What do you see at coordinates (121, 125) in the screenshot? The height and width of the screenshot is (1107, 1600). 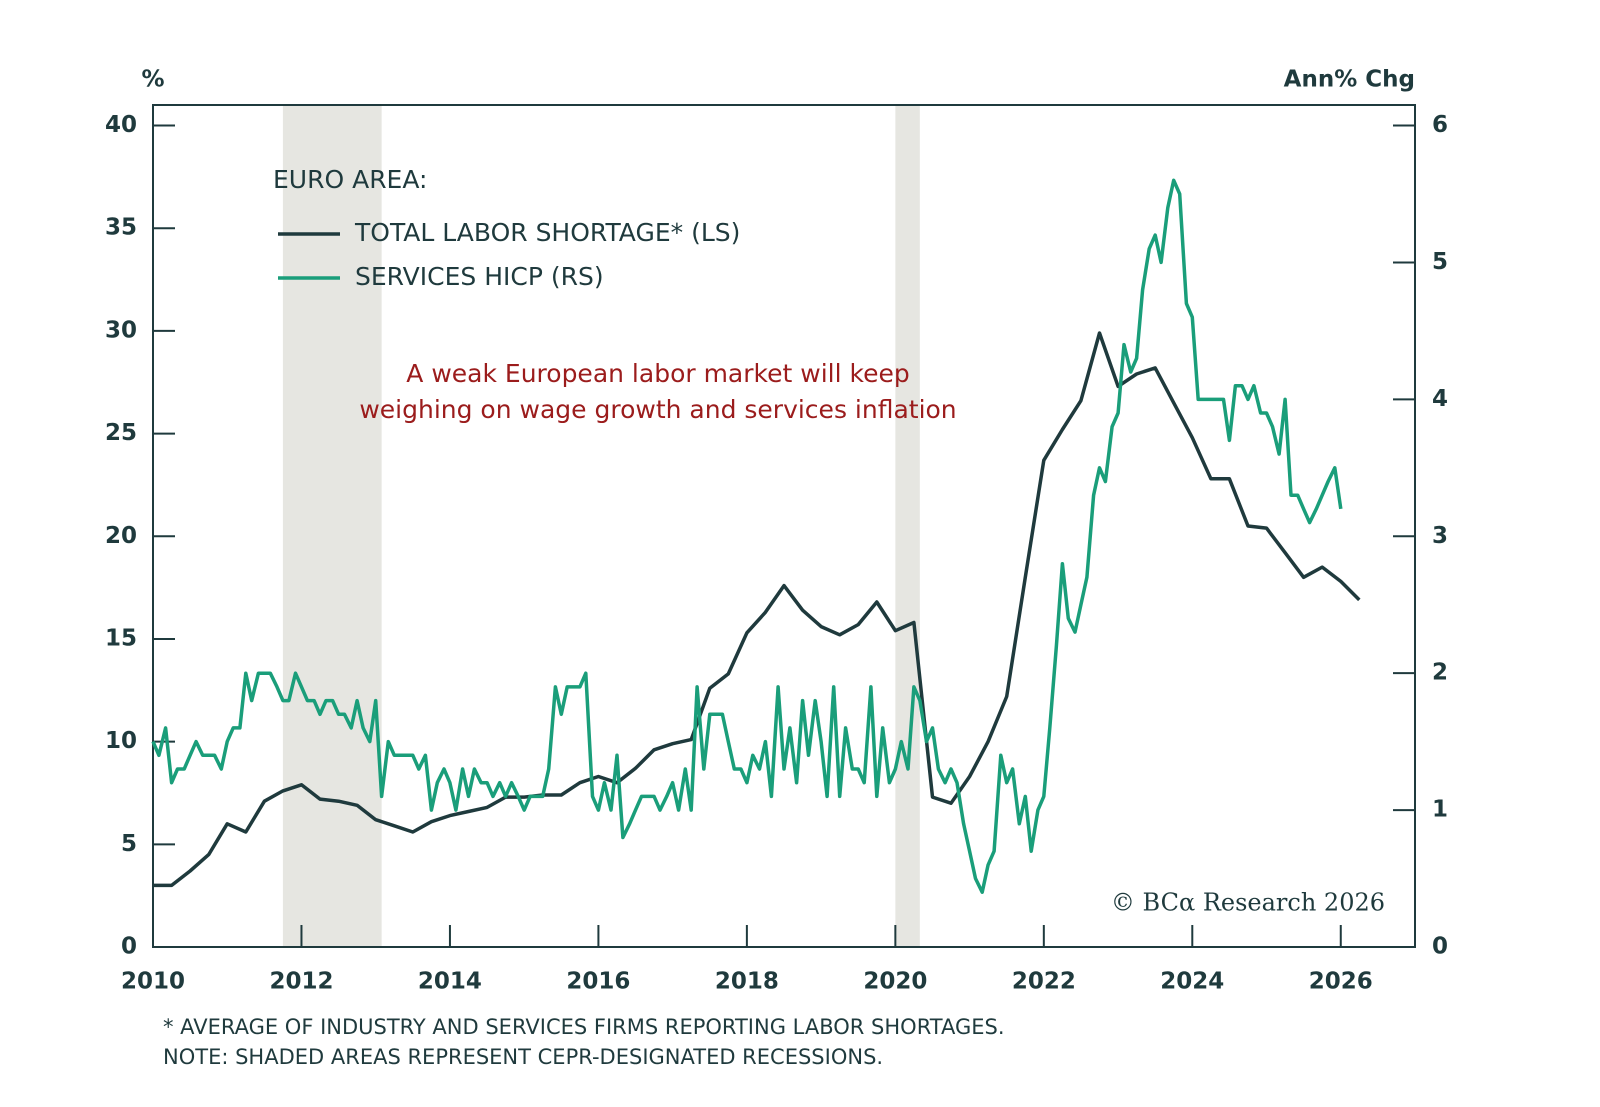 I see `y-tick-label: 40` at bounding box center [121, 125].